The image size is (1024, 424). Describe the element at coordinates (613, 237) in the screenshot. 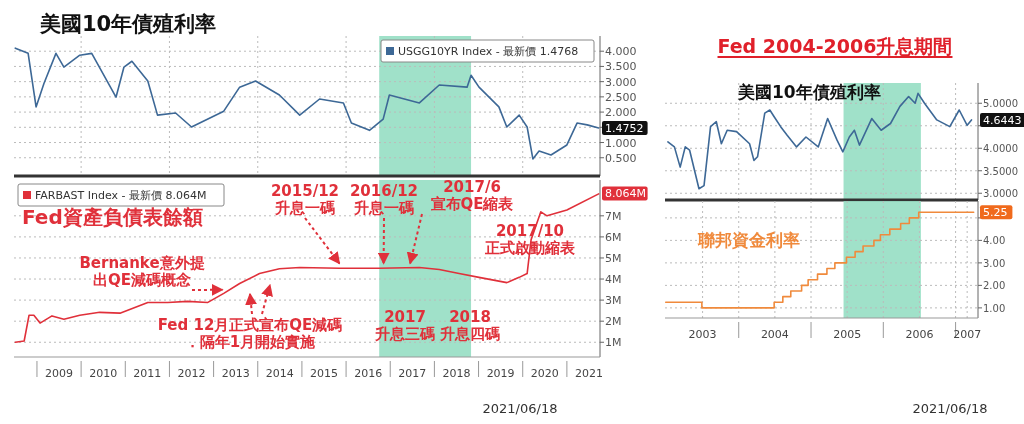

I see `y-tick-label: 6M` at that location.